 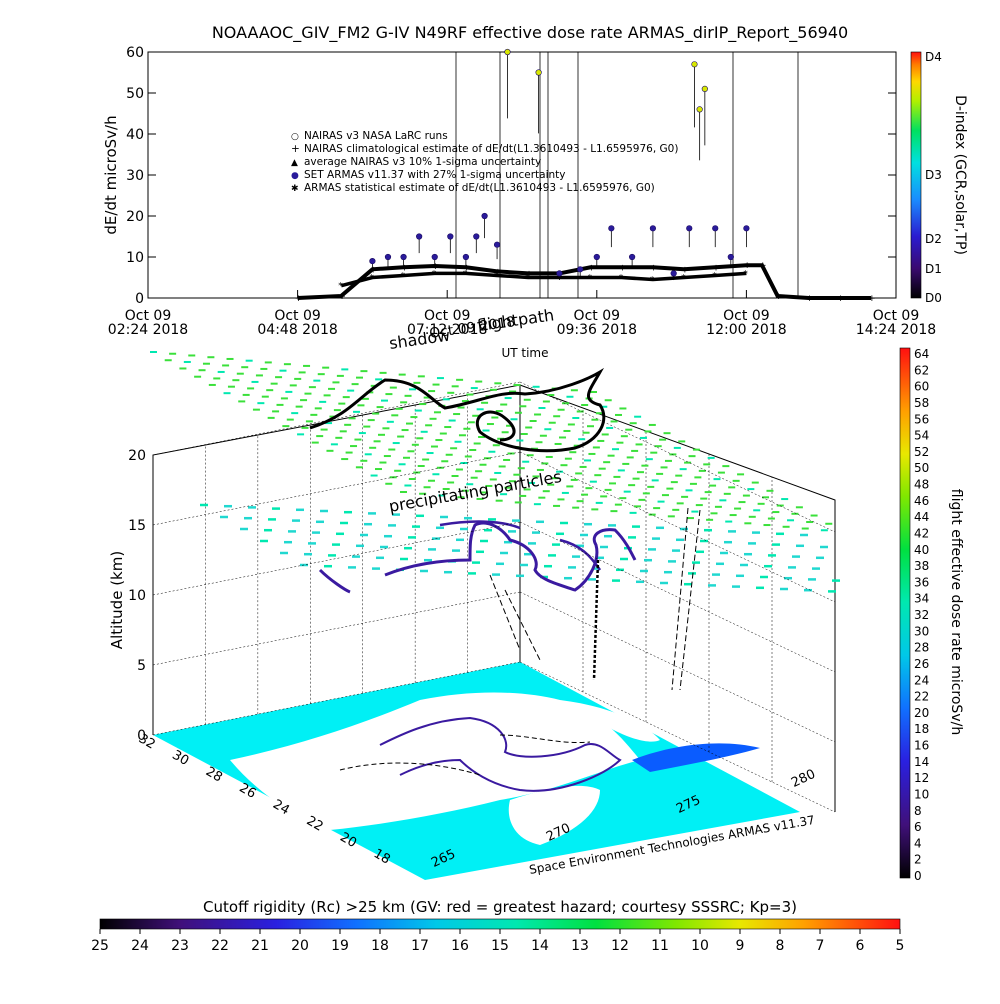 I want to click on dose-tick-label: 0, so click(x=918, y=876).